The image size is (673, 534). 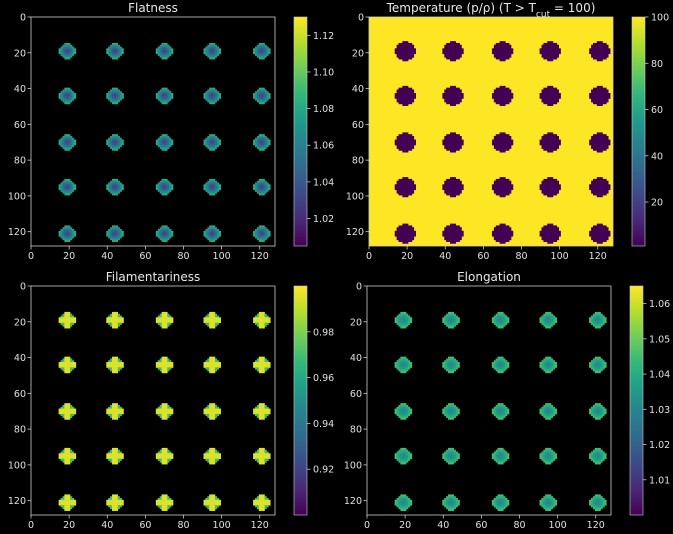 I want to click on colorbar: 20 40 60 80 100, so click(x=650, y=130).